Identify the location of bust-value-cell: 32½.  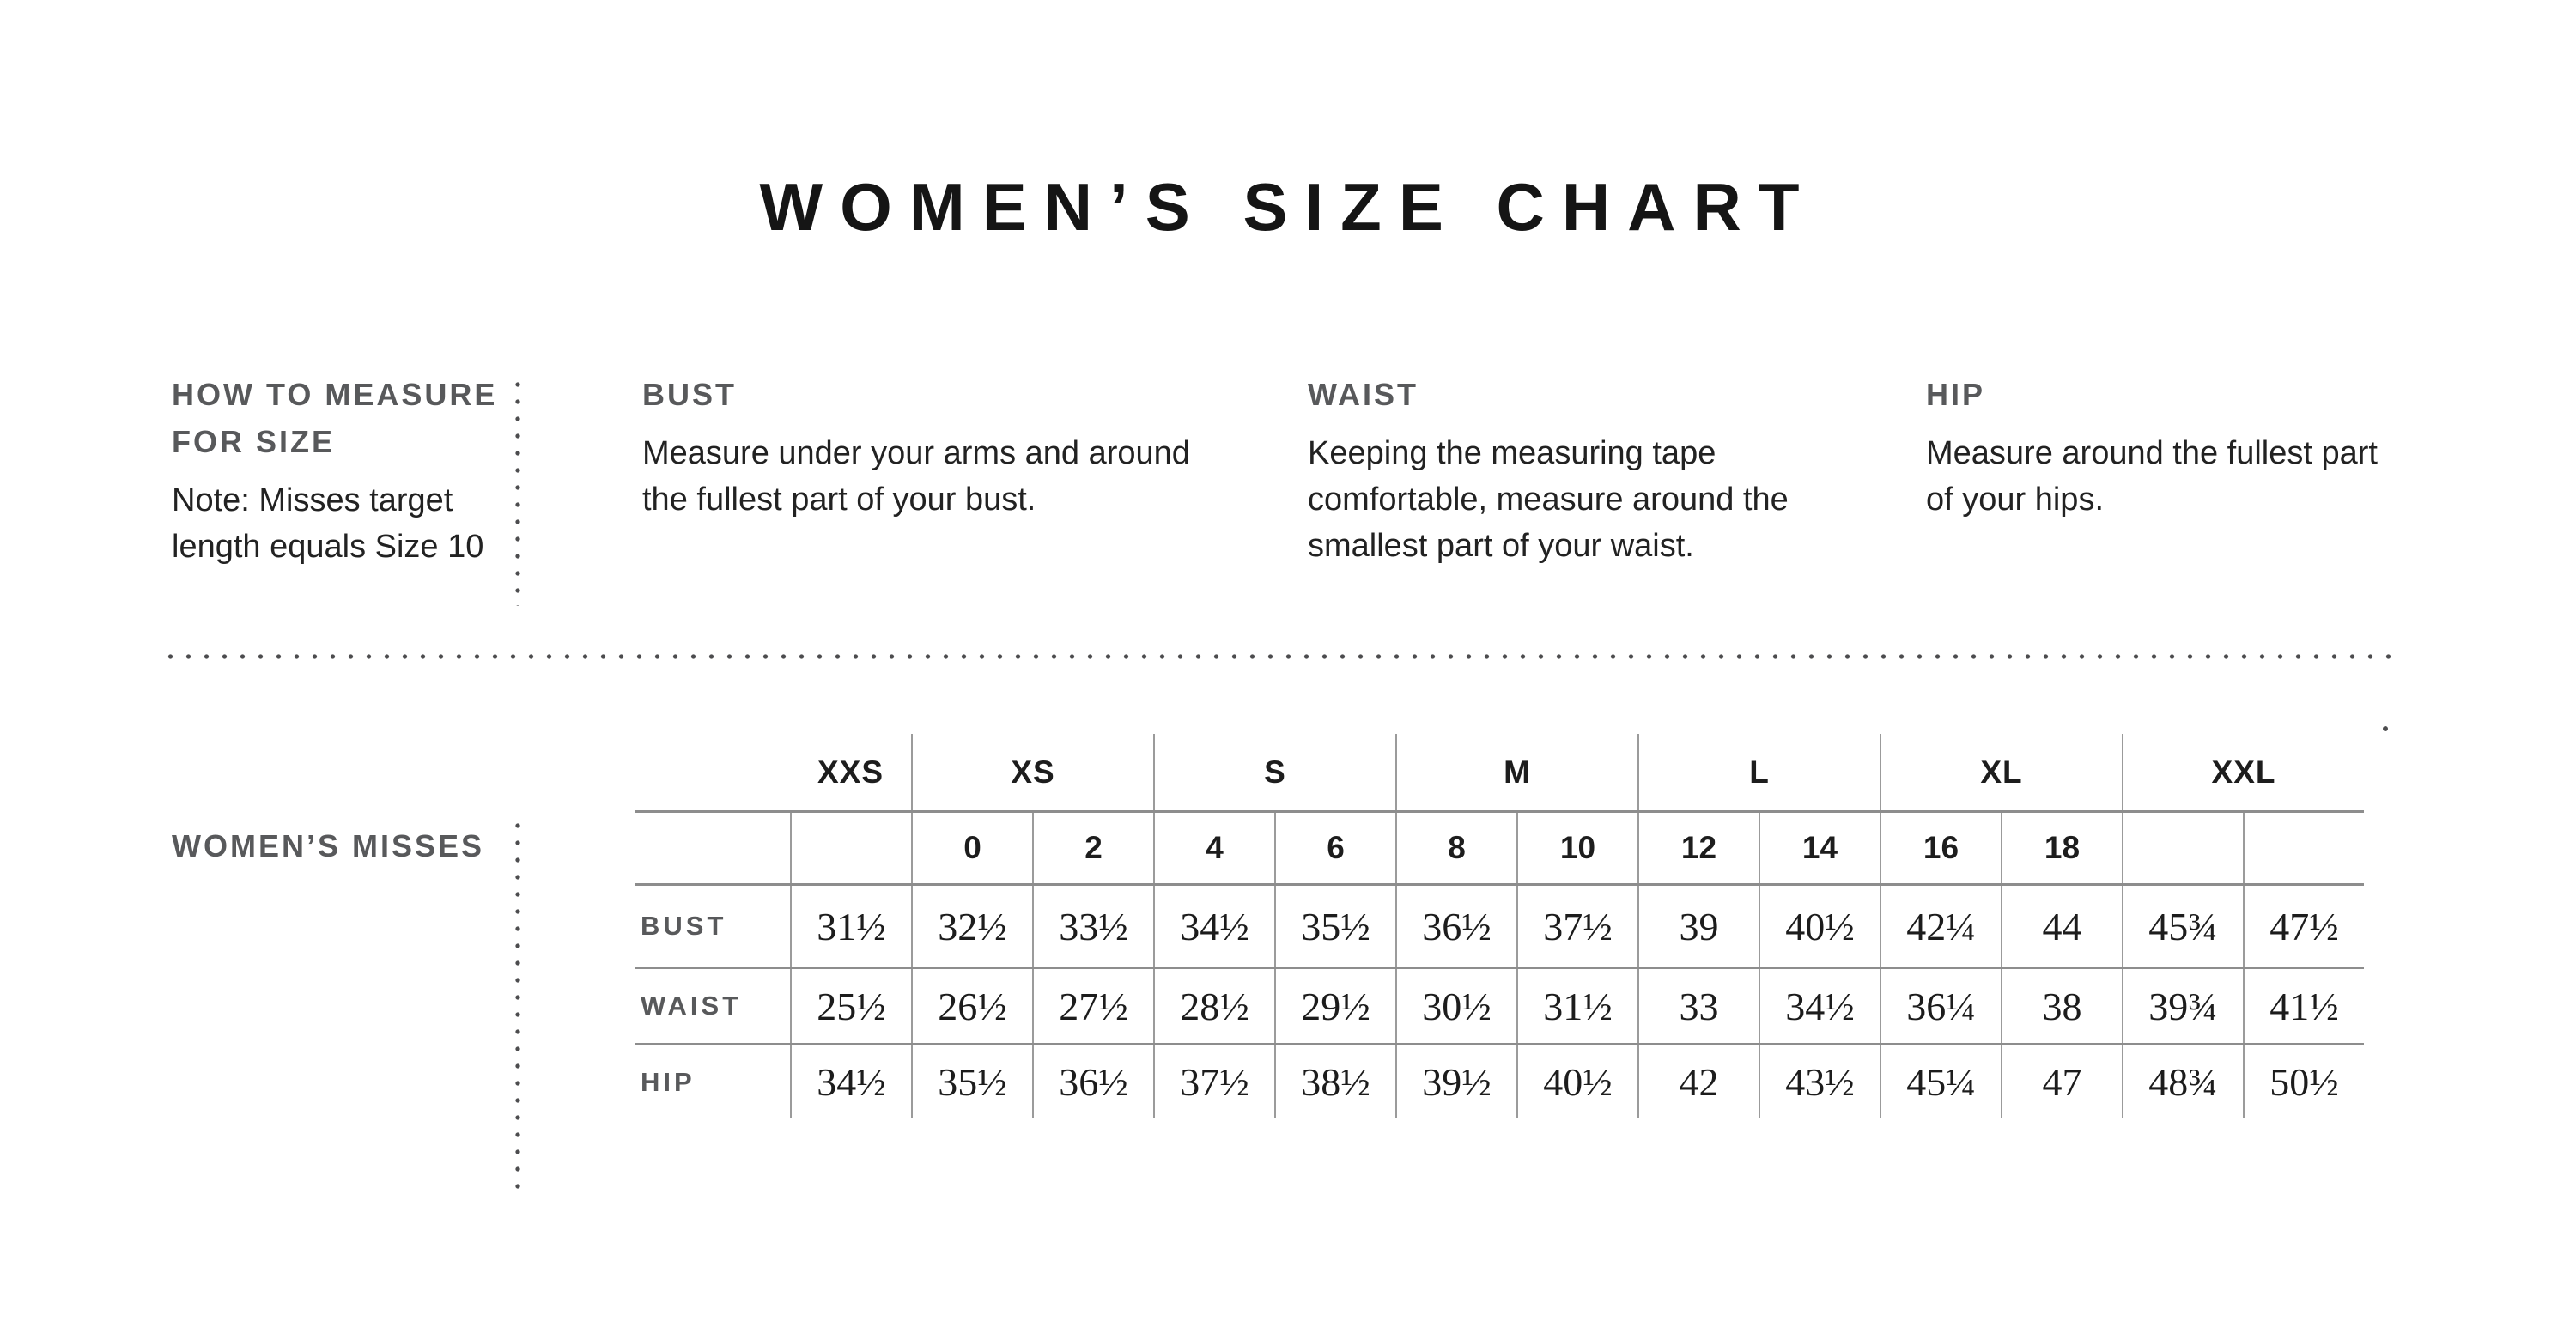
(972, 927).